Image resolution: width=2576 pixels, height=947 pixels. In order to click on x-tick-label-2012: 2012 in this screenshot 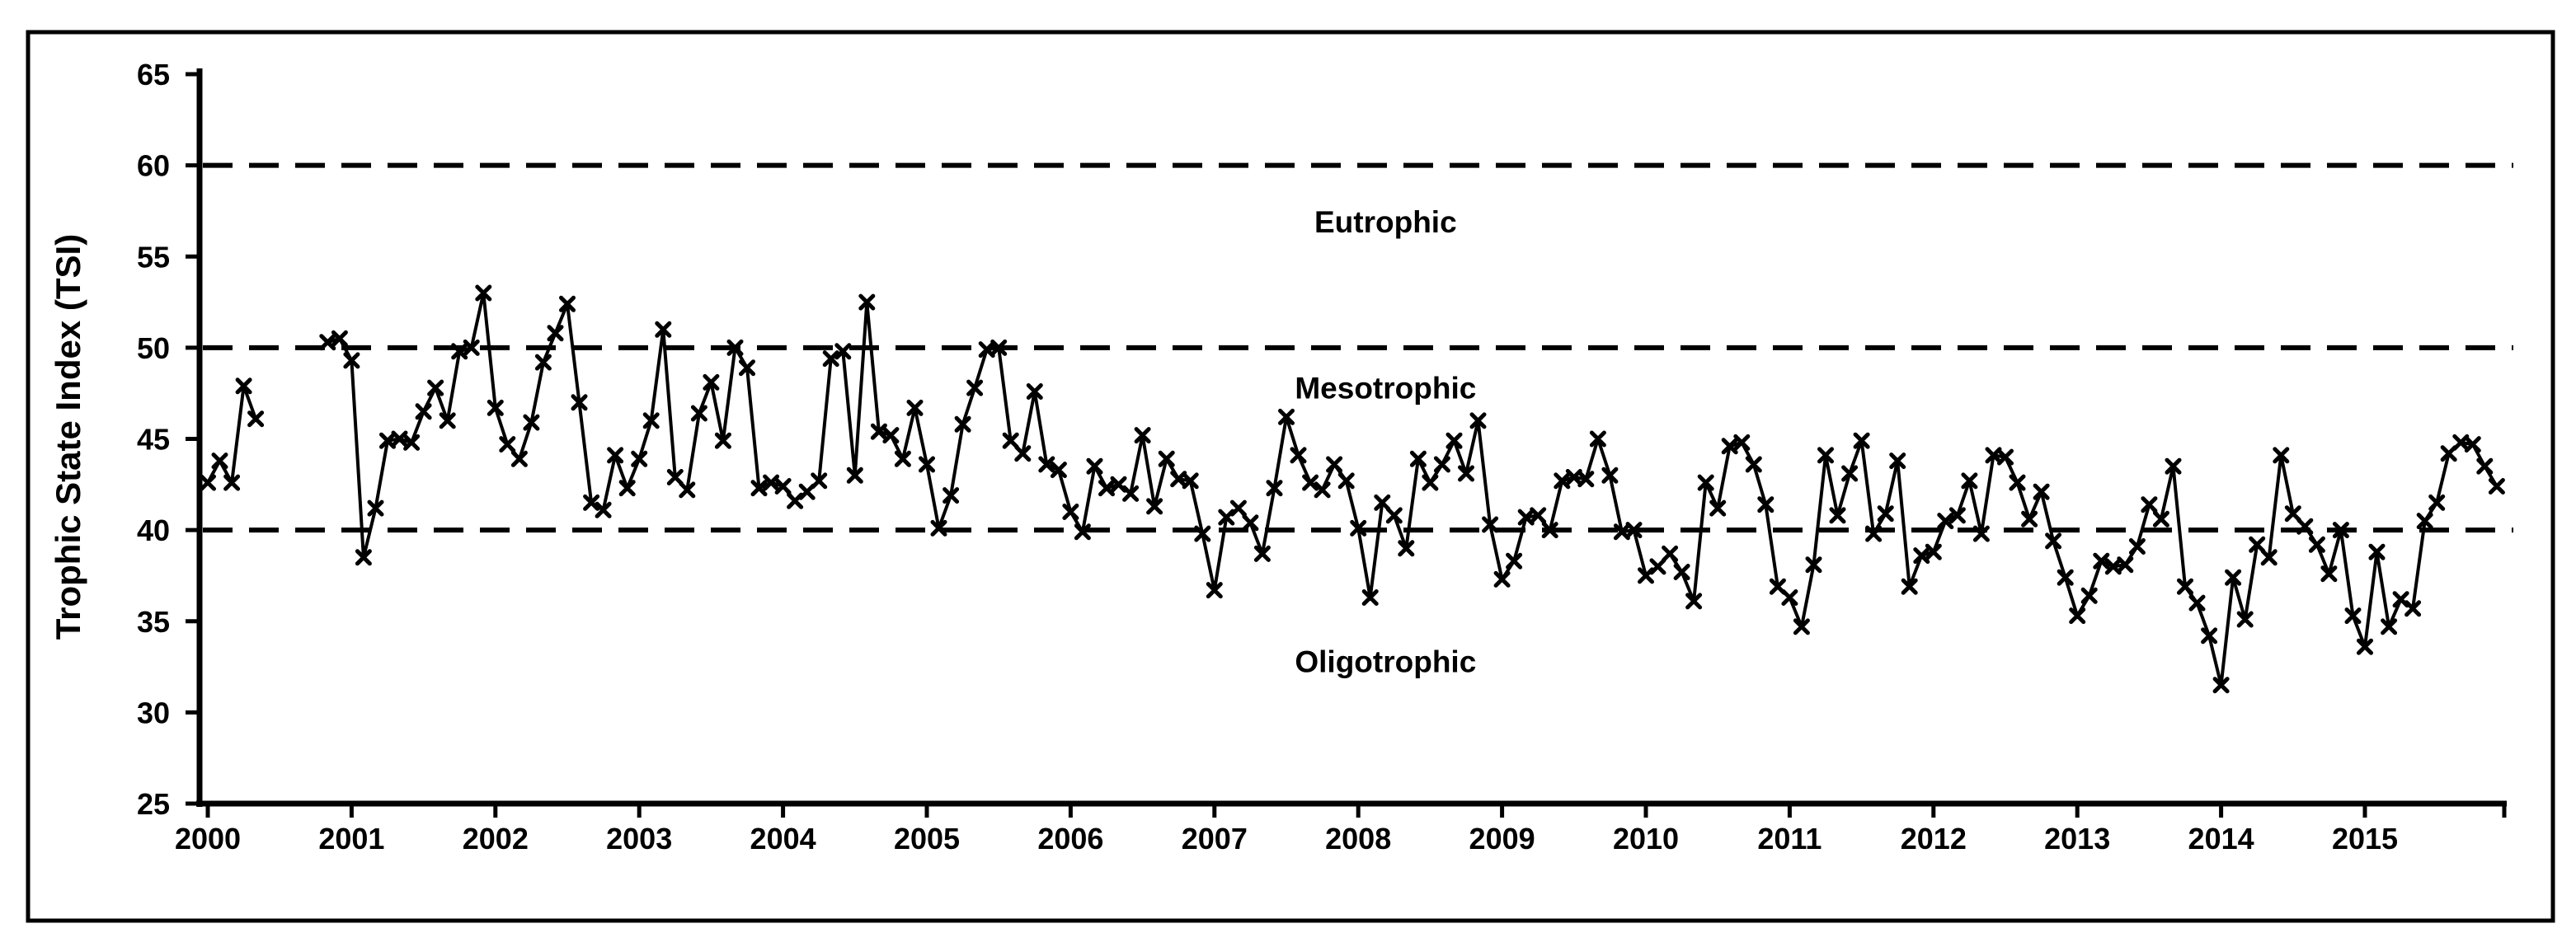, I will do `click(1934, 839)`.